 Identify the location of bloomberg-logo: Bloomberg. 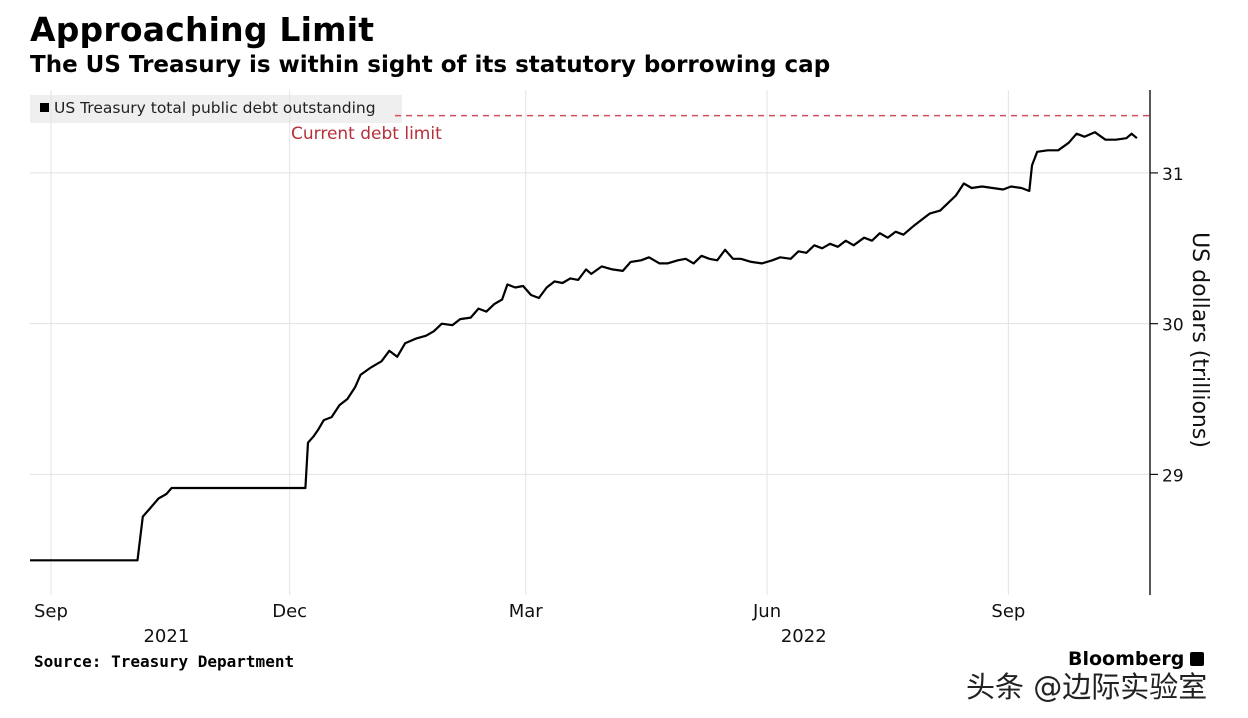
(1136, 659).